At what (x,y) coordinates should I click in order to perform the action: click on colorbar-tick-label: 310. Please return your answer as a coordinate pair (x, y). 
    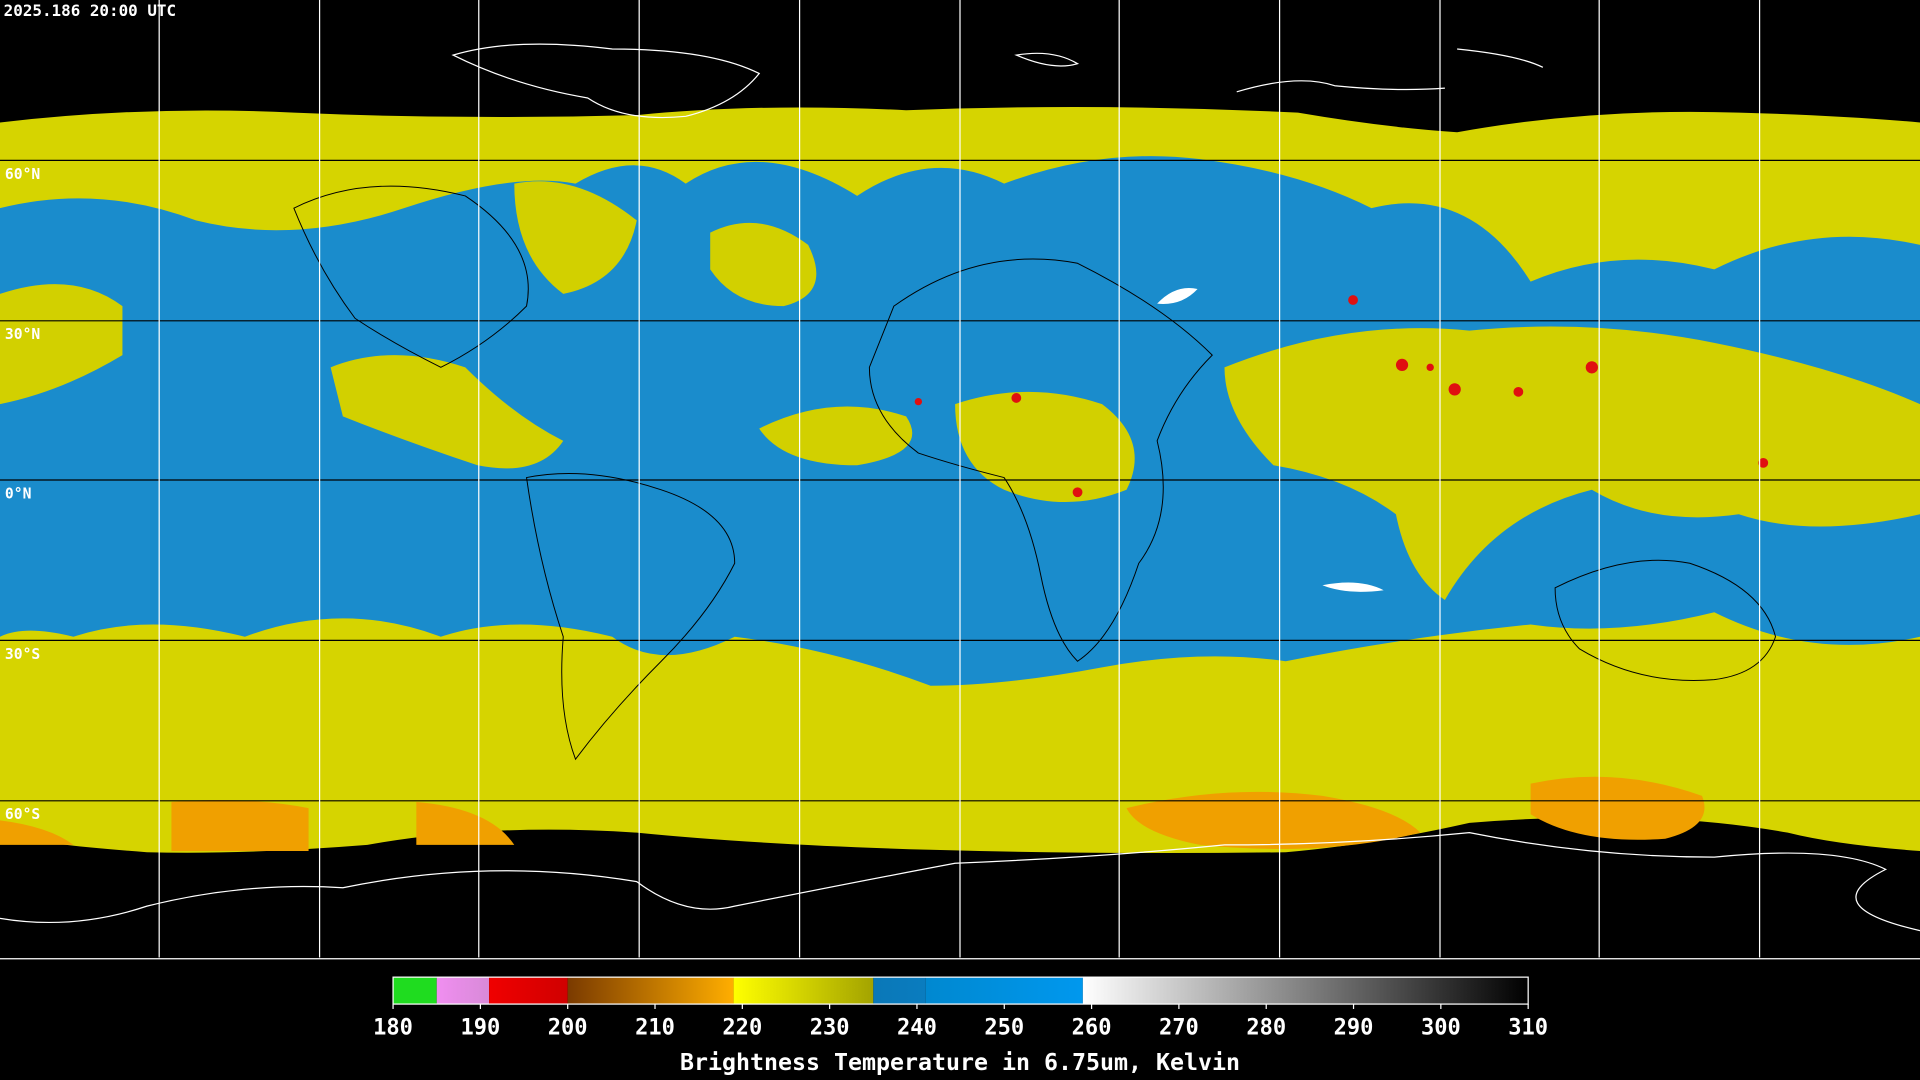
    Looking at the image, I should click on (1528, 1028).